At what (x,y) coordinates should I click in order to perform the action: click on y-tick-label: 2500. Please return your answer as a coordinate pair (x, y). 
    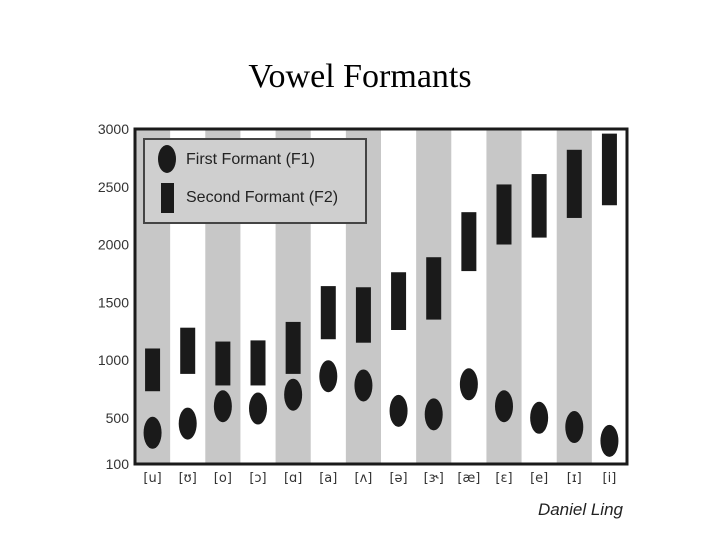
    Looking at the image, I should click on (113, 187).